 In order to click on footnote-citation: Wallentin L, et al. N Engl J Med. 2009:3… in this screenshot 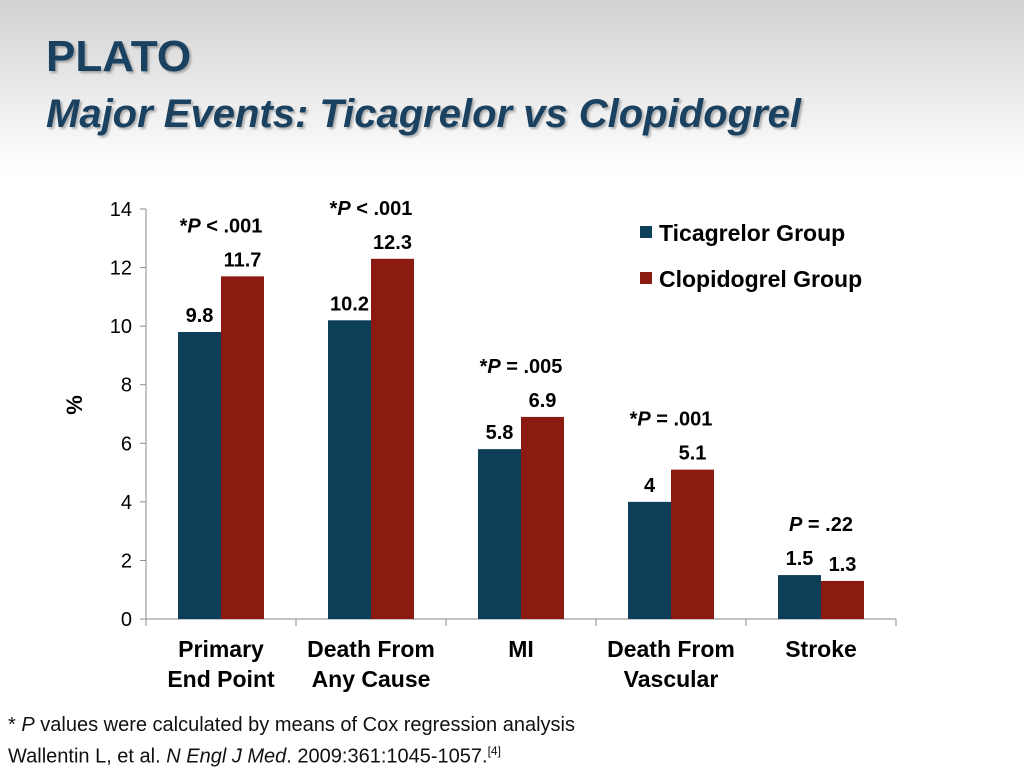, I will do `click(458, 754)`.